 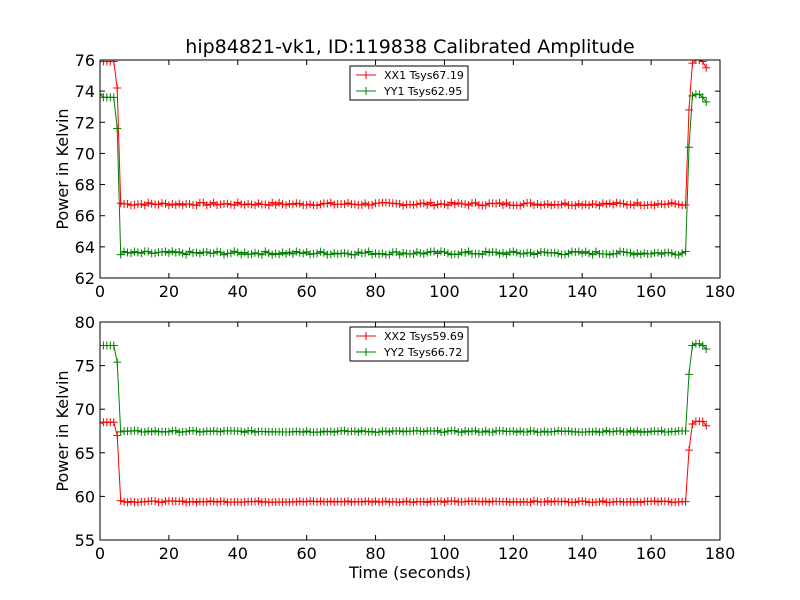 I want to click on legend: XX2 Tsys59.69 YY2 Tsys66.72, so click(x=409, y=344).